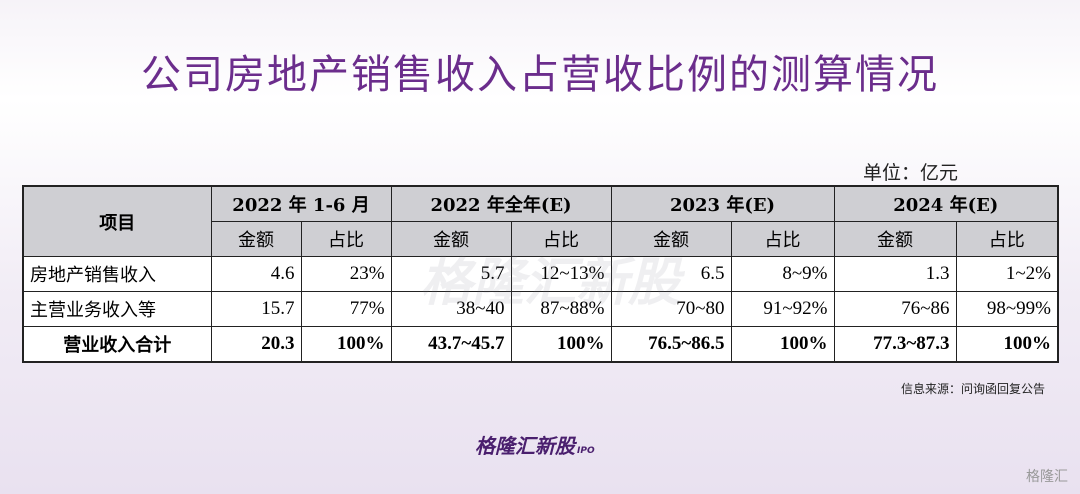 This screenshot has height=494, width=1080. I want to click on period-header: 2022 年 1-6 月, so click(301, 203).